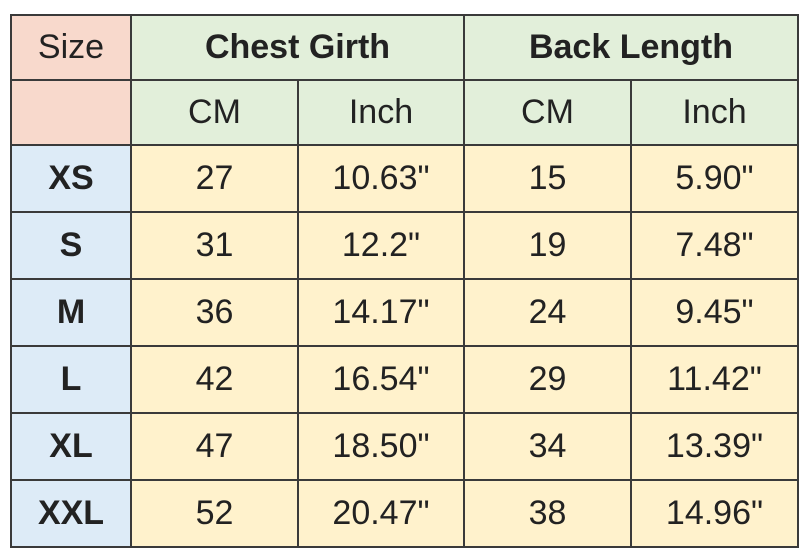 Image resolution: width=800 pixels, height=552 pixels. I want to click on size-row: L 42 16.54" 29 11.42", so click(404, 379).